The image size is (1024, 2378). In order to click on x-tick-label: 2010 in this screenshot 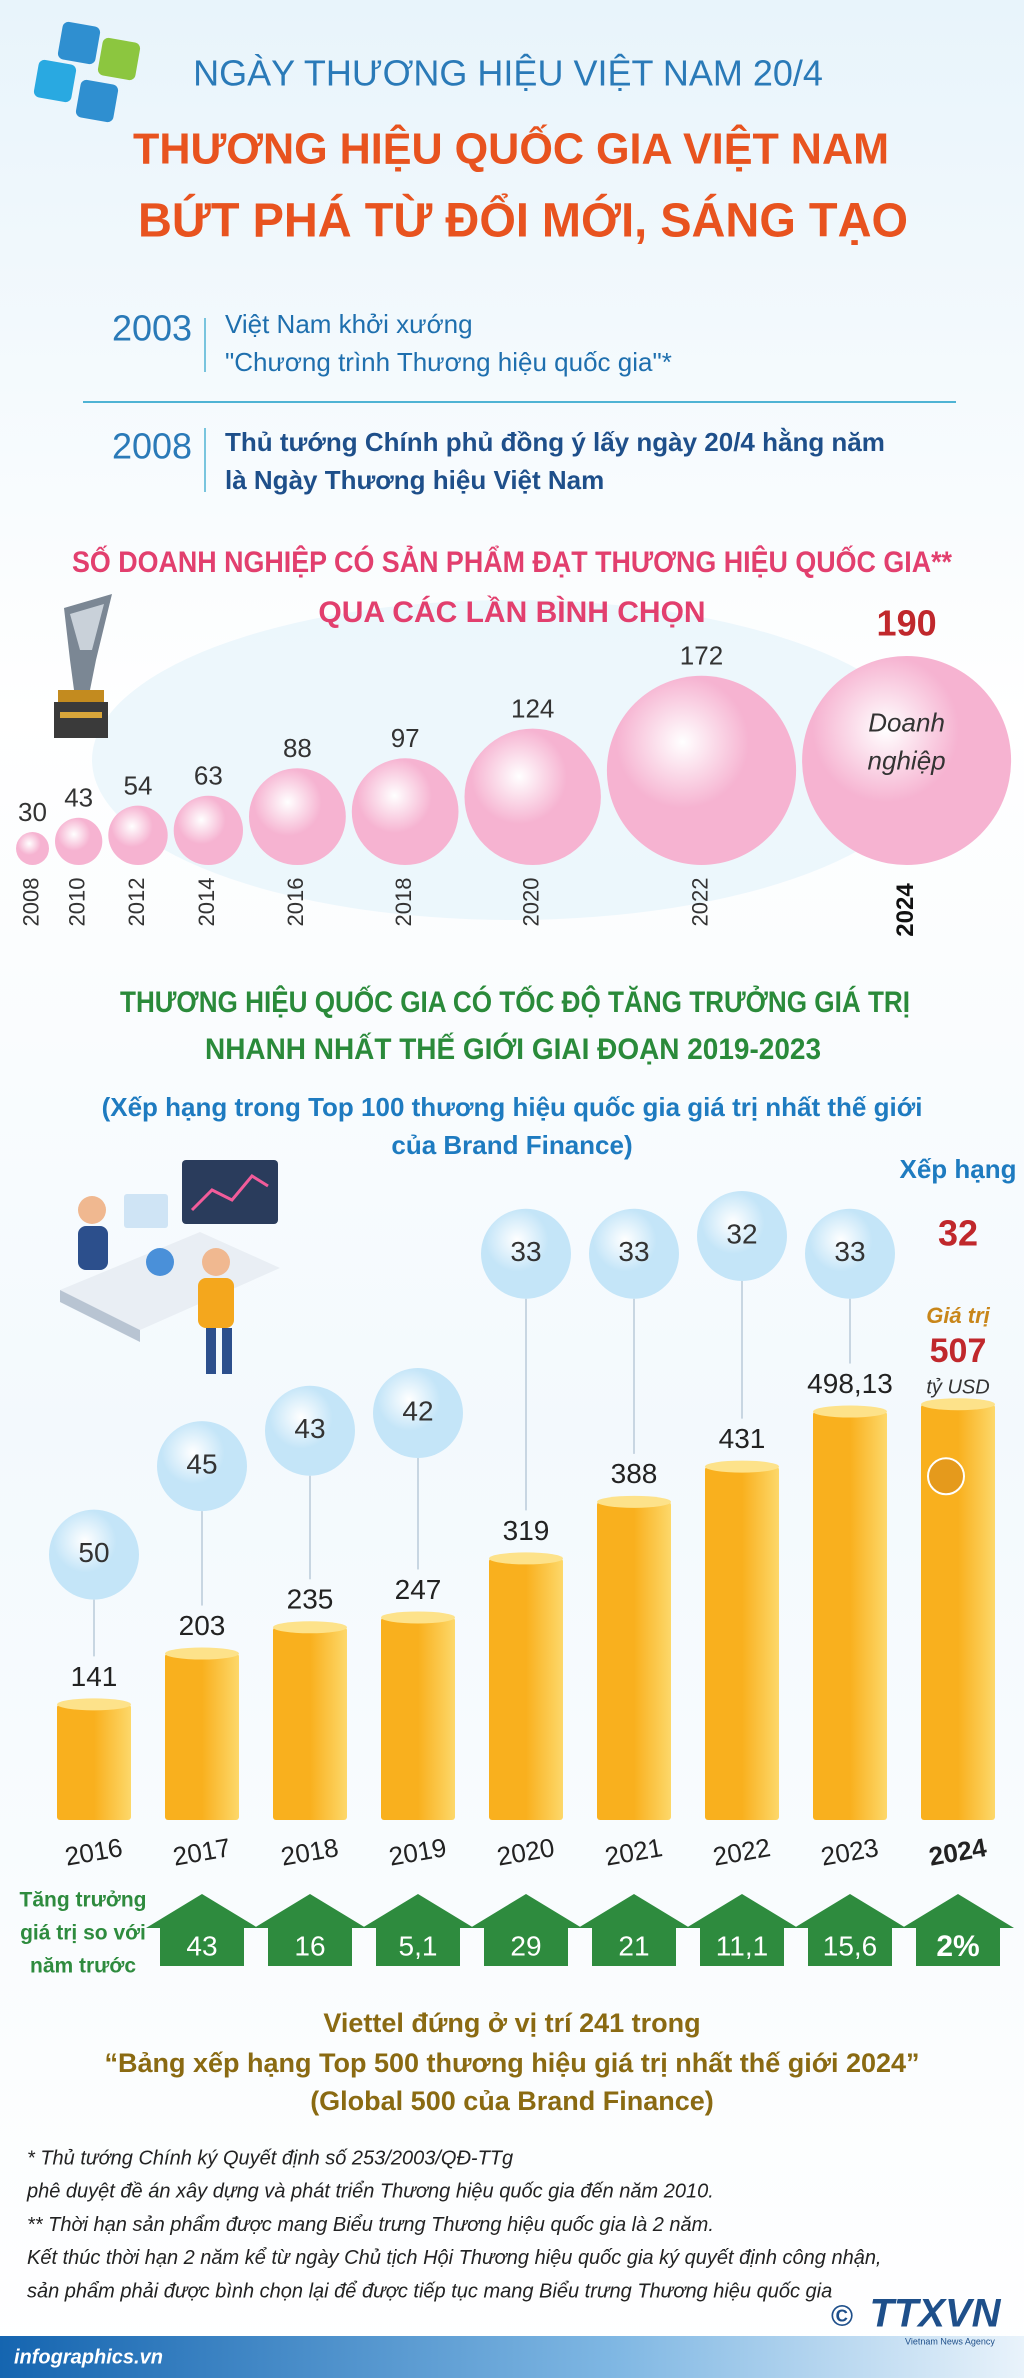, I will do `click(76, 902)`.